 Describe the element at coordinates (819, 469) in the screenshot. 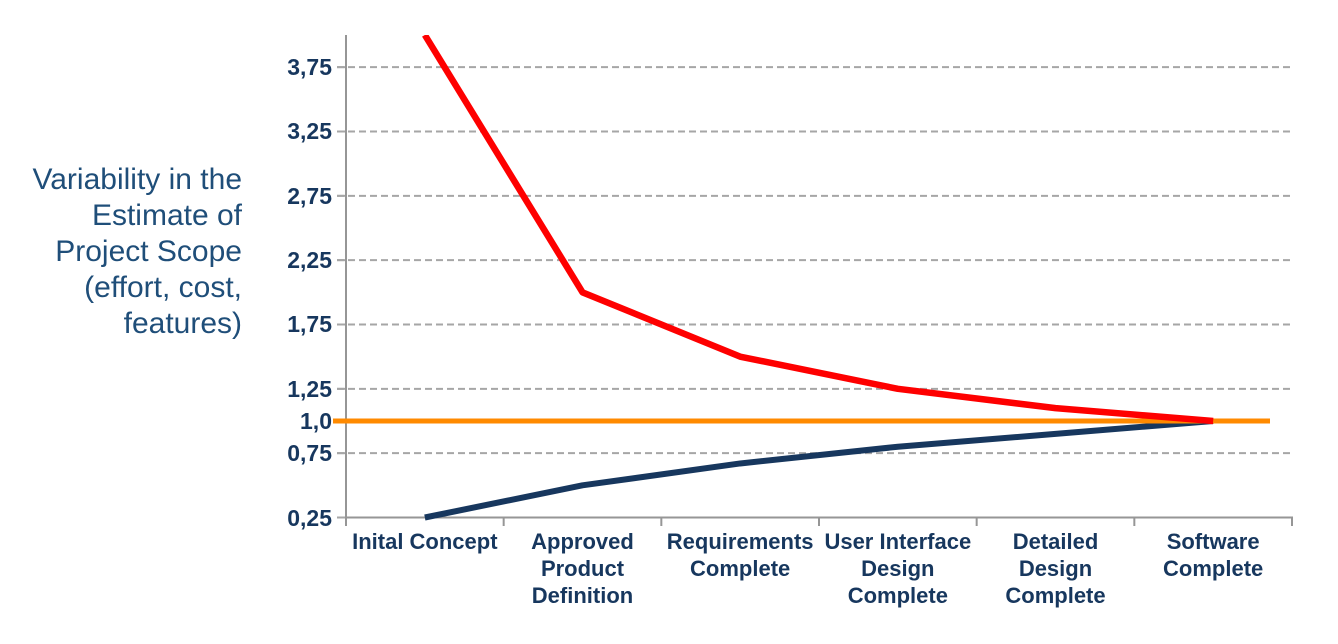

I see `lower-estimate-line` at that location.